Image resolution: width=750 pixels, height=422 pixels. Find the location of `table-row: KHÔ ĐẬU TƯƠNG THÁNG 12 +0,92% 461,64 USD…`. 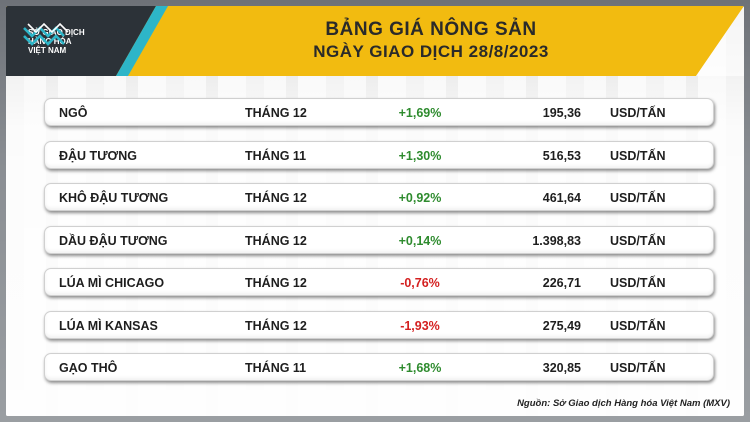

table-row: KHÔ ĐẬU TƯƠNG THÁNG 12 +0,92% 461,64 USD… is located at coordinates (379, 197).